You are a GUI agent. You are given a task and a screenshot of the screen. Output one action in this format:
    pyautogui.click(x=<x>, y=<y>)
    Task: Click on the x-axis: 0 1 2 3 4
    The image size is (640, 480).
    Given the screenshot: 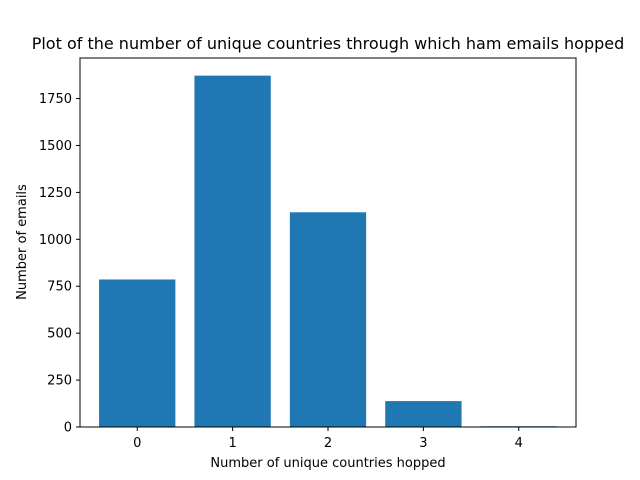 What is the action you would take?
    pyautogui.click(x=328, y=439)
    